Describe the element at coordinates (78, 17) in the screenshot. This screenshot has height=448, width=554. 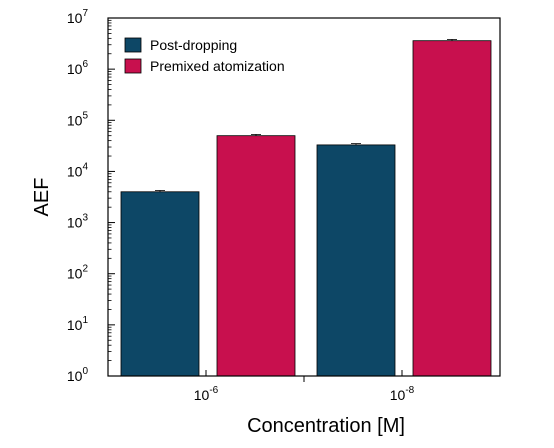
I see `y-tick-label: 10⁷` at that location.